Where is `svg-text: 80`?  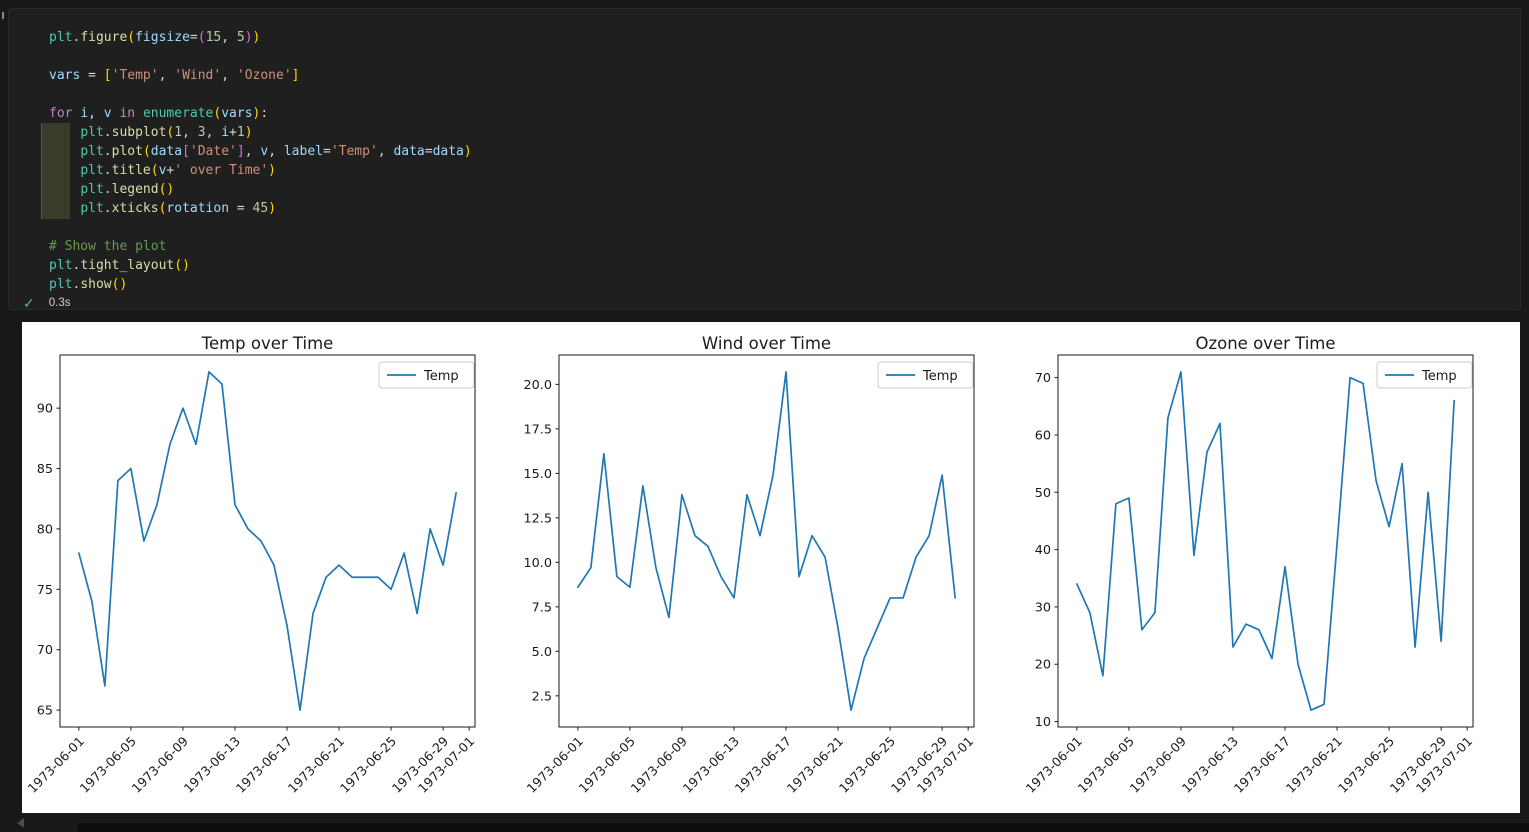
svg-text: 80 is located at coordinates (45, 529).